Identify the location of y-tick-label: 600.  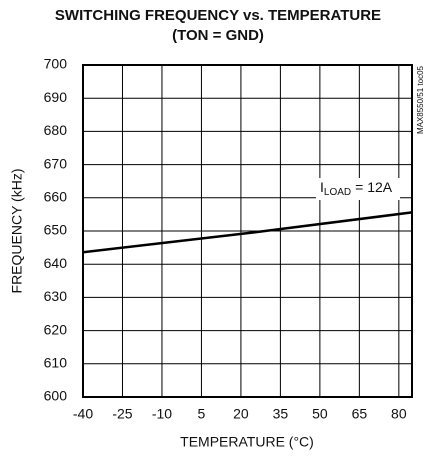
(56, 396).